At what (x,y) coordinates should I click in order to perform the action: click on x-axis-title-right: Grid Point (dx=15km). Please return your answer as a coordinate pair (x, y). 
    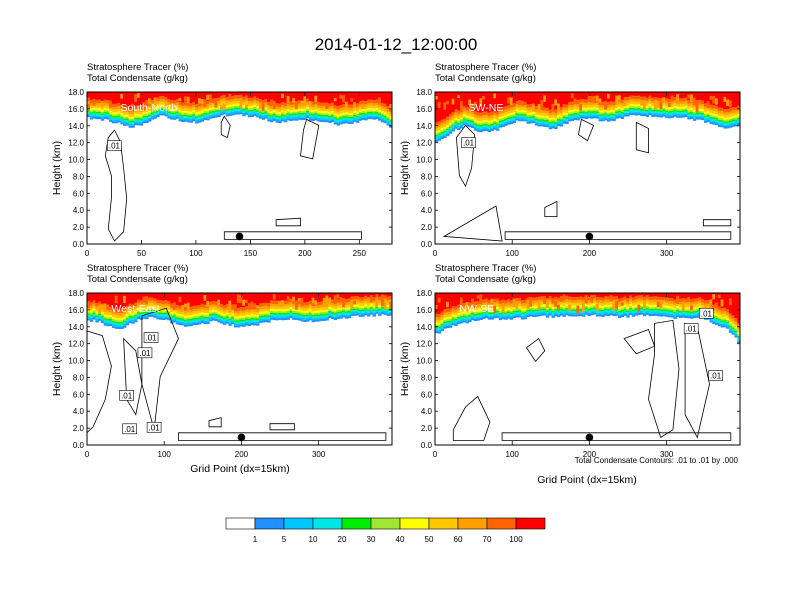
    Looking at the image, I should click on (587, 480).